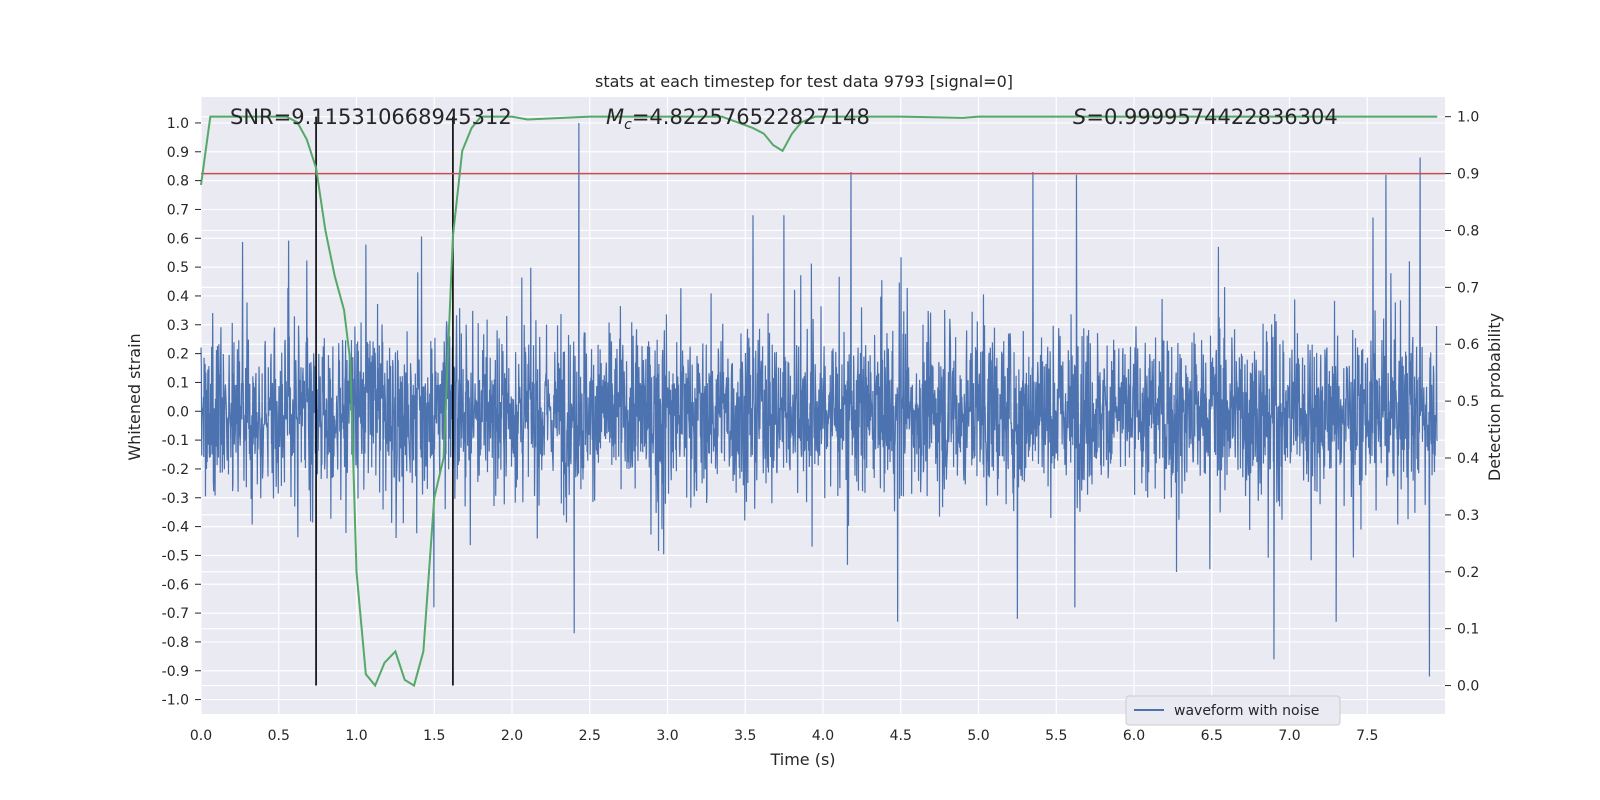  I want to click on statistic-annotation: S=0.9999574422836304, so click(1205, 117).